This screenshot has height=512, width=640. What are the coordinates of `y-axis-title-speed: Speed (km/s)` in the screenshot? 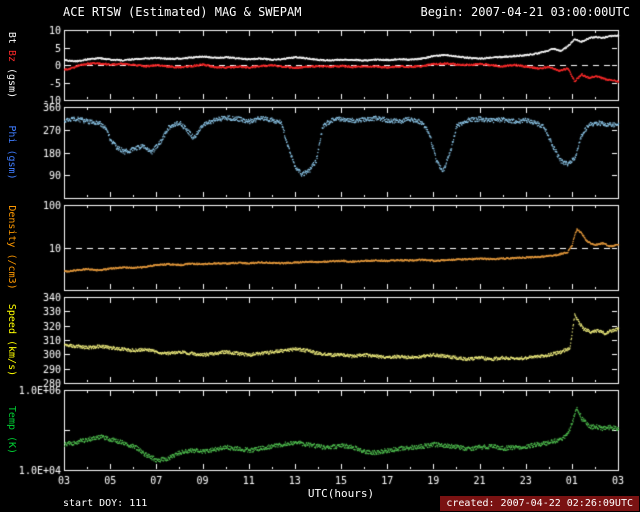 It's located at (11, 340).